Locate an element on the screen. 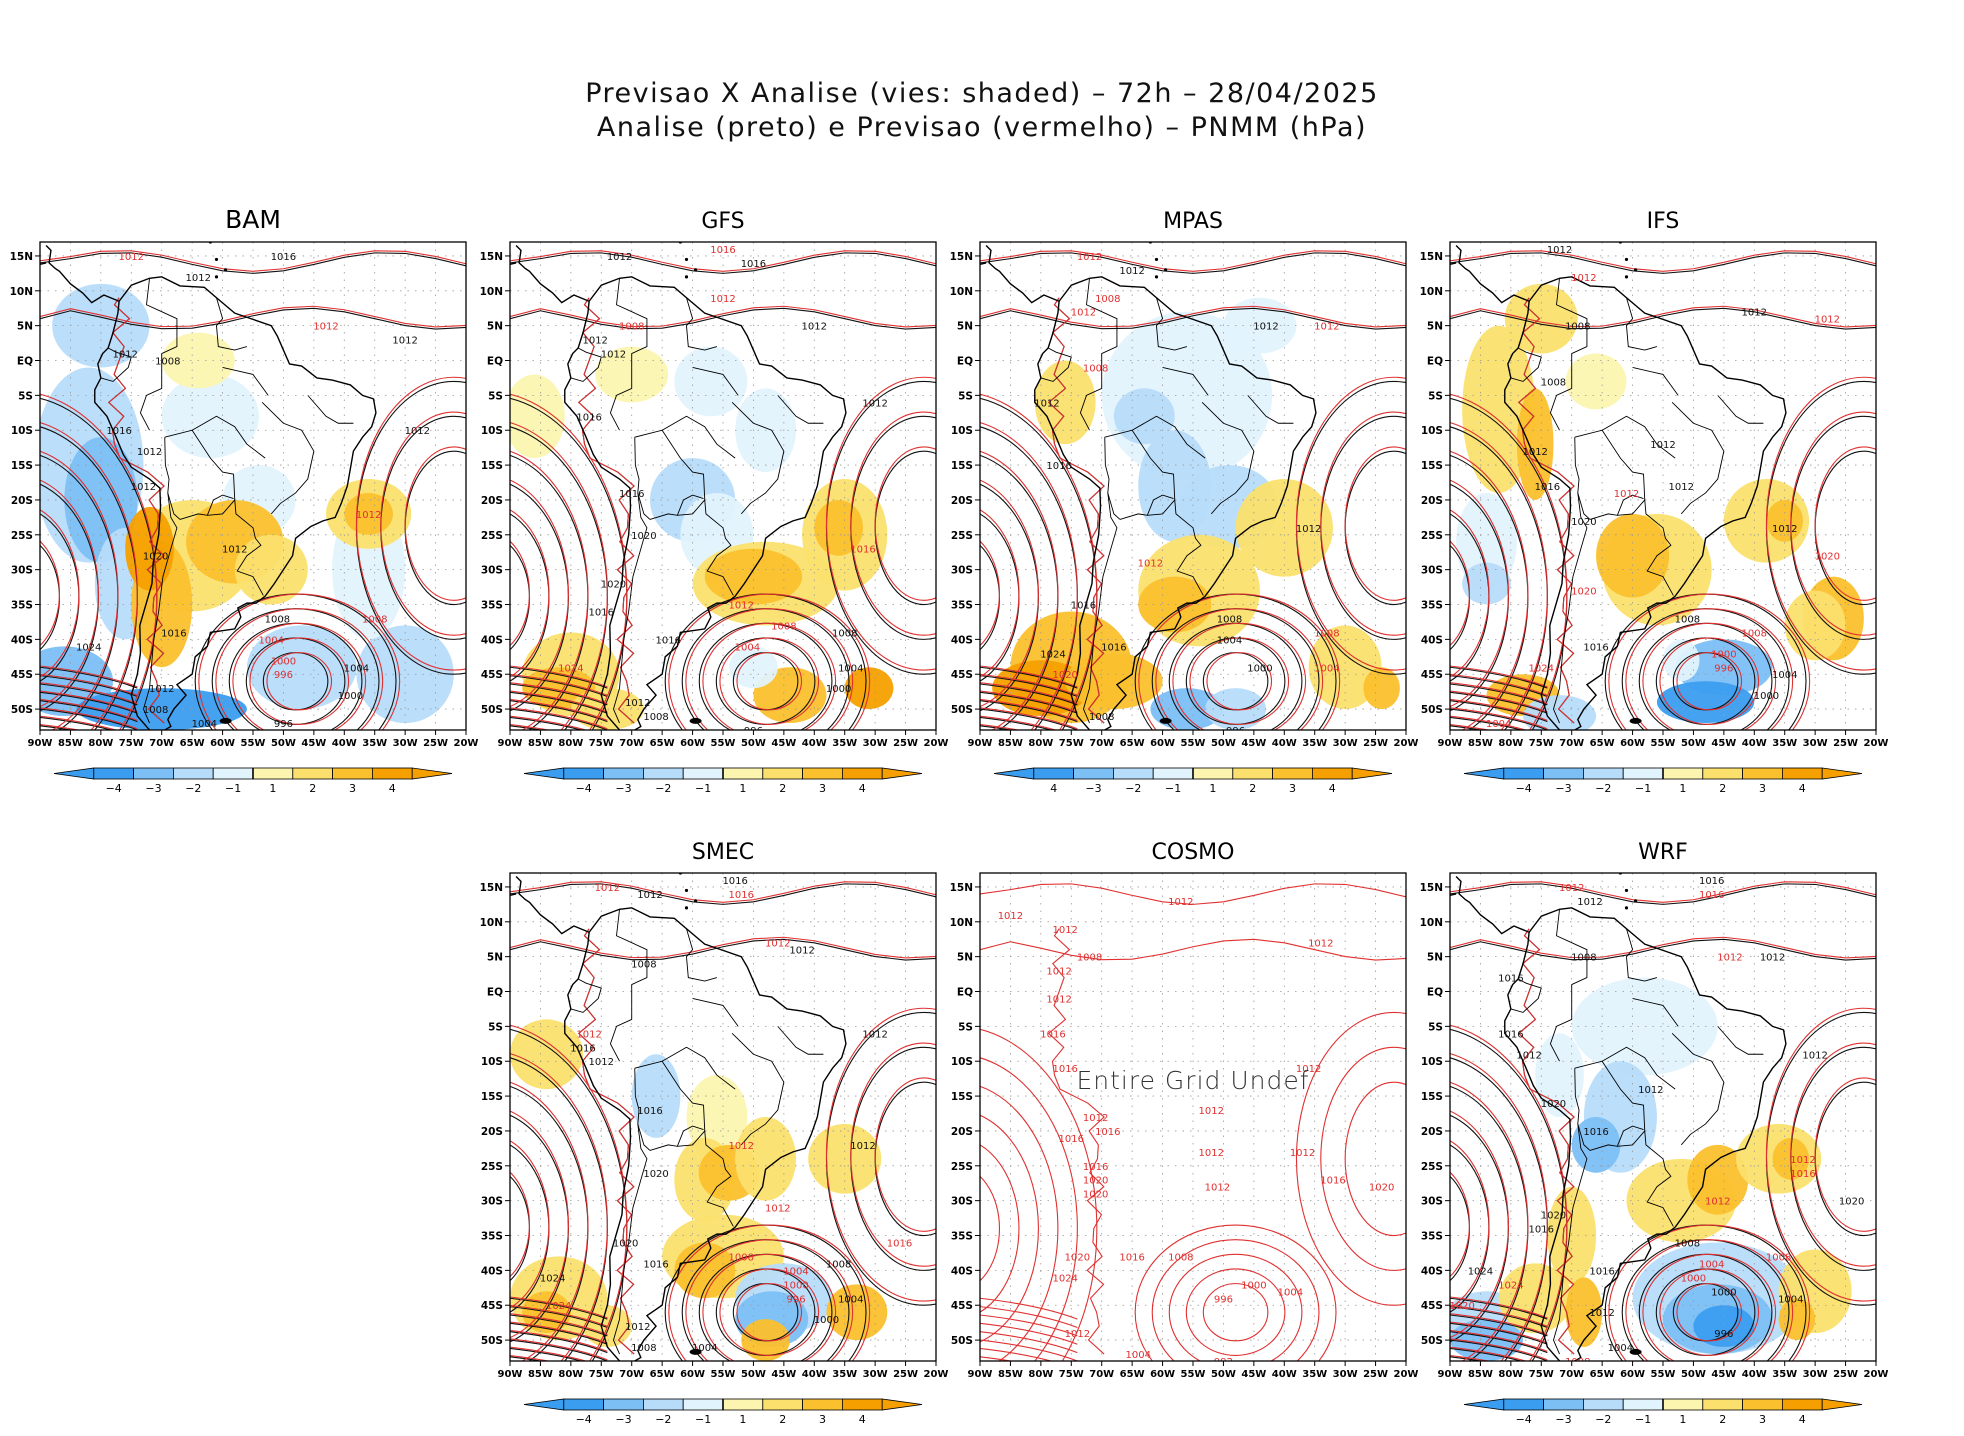  colorbar-label: 2 is located at coordinates (782, 1419).